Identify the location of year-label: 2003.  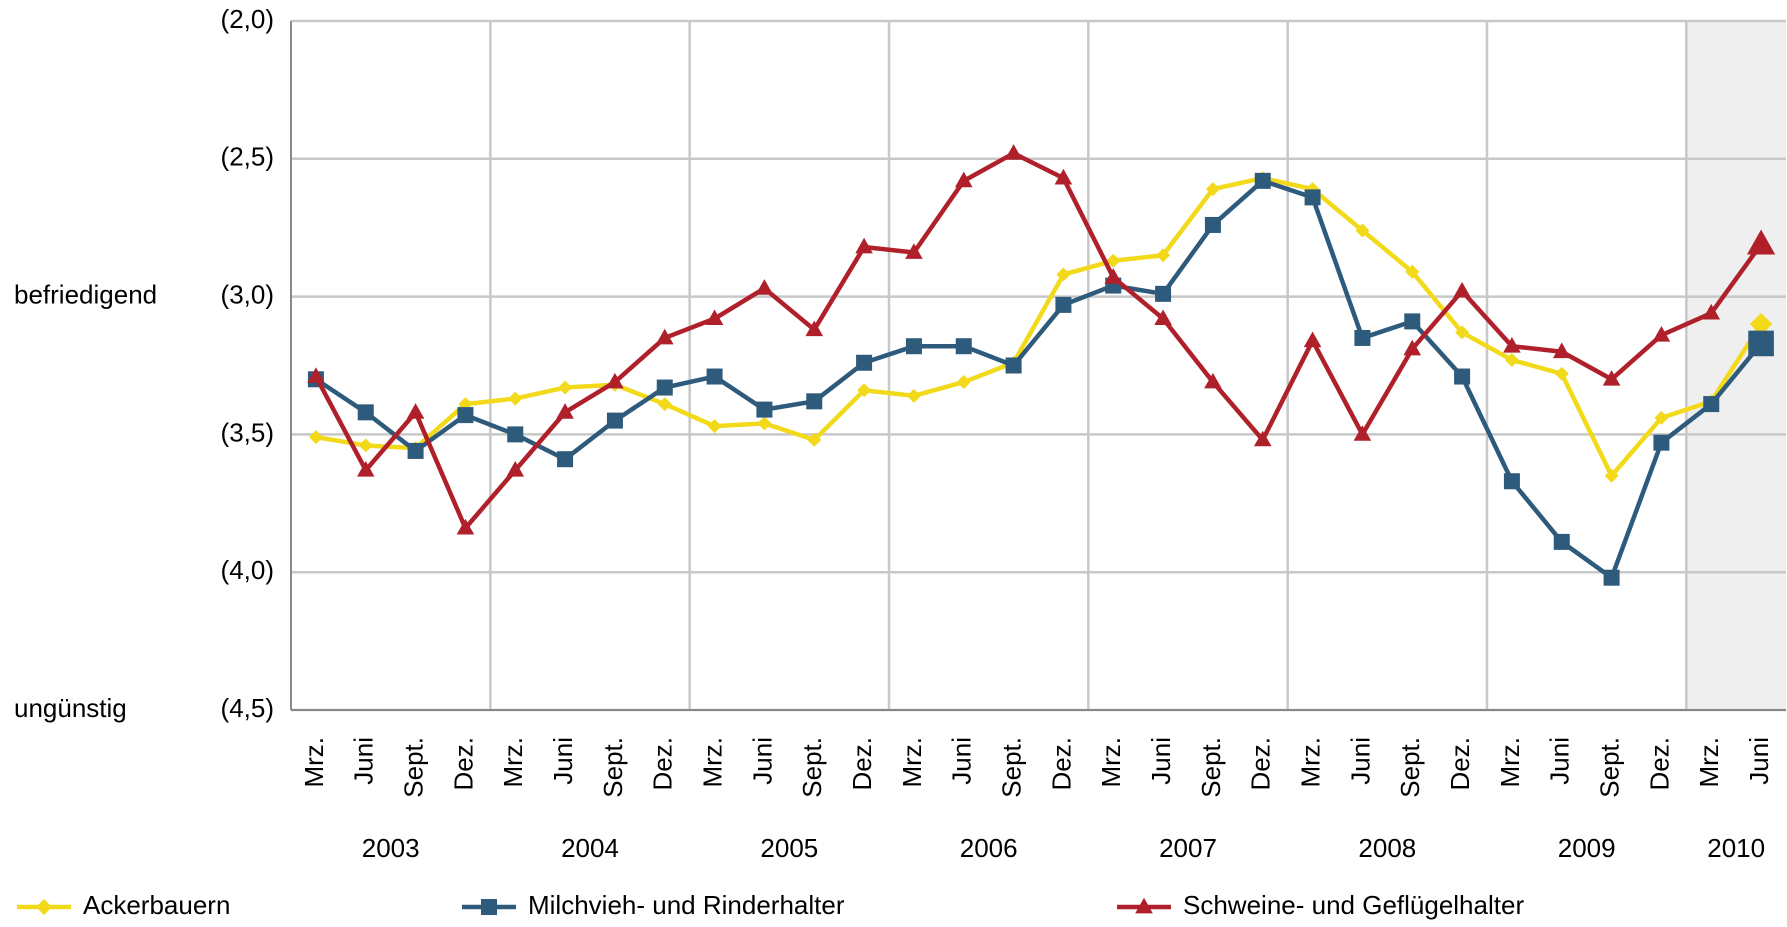
(391, 848).